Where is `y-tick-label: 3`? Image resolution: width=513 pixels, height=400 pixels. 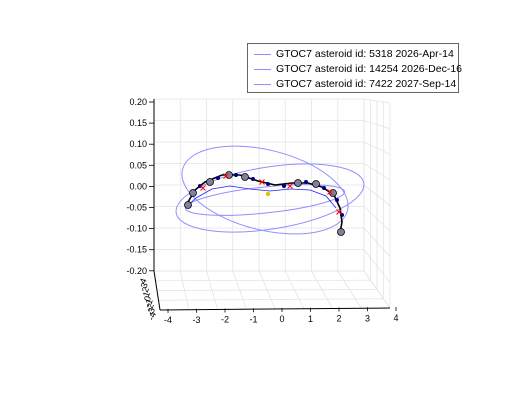 y-tick-label: 3 is located at coordinates (144, 285).